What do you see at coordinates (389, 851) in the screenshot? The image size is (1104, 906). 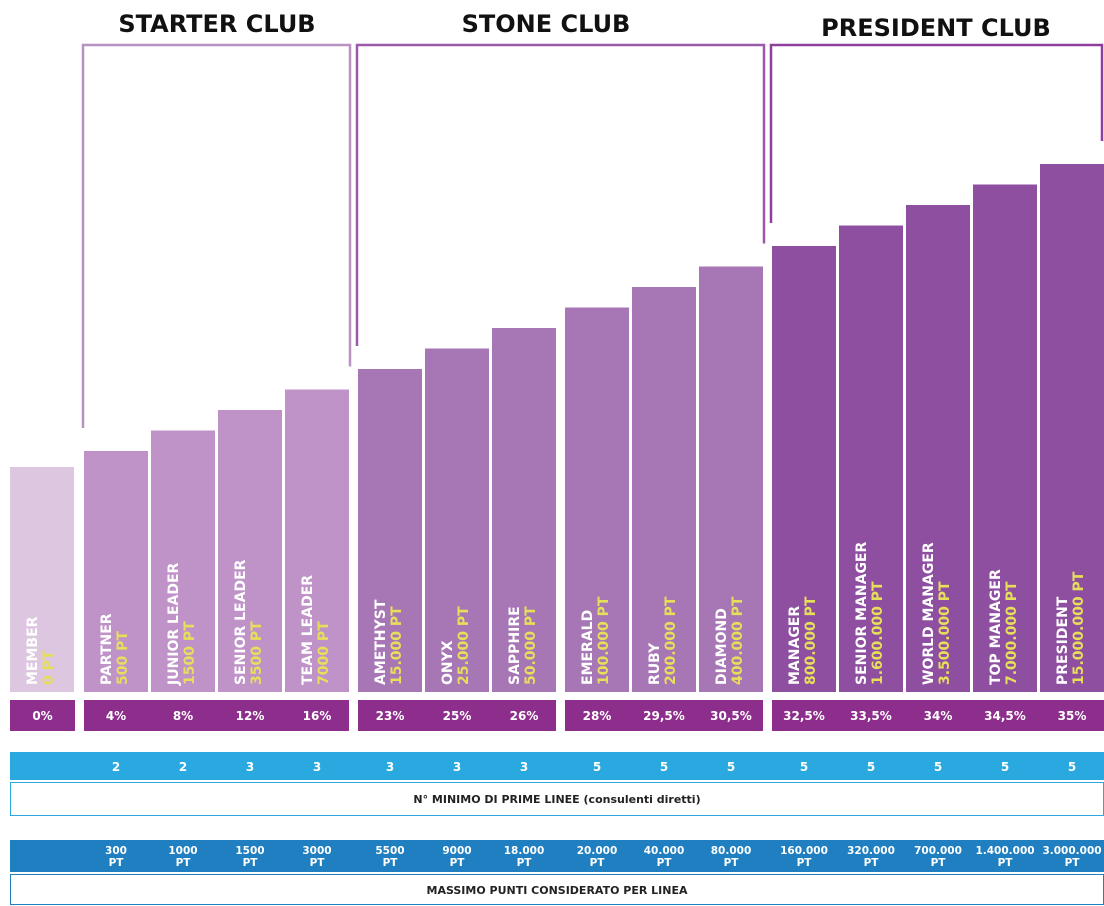 I see `max-points-amount: 5500` at bounding box center [389, 851].